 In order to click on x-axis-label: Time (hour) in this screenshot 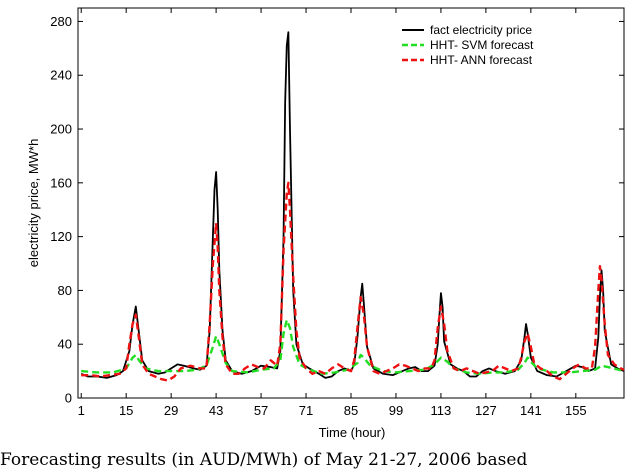, I will do `click(352, 432)`.